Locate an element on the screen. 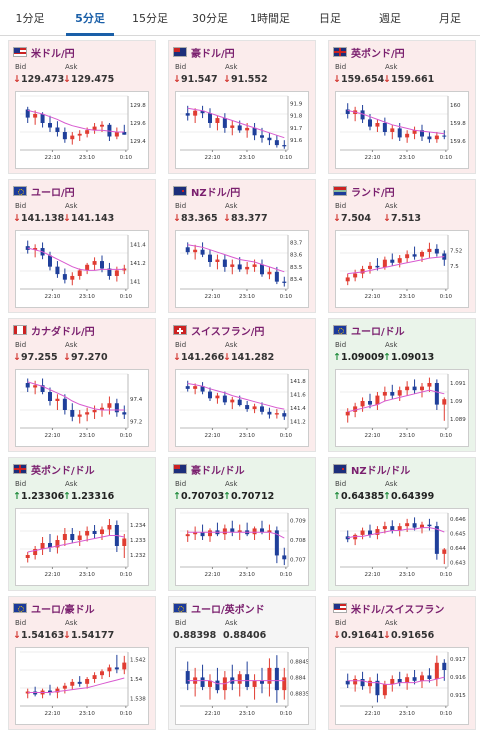 The height and width of the screenshot is (734, 480). price-chart: 7.52 7.5 22:10 23:10 0:10 is located at coordinates (402, 269).